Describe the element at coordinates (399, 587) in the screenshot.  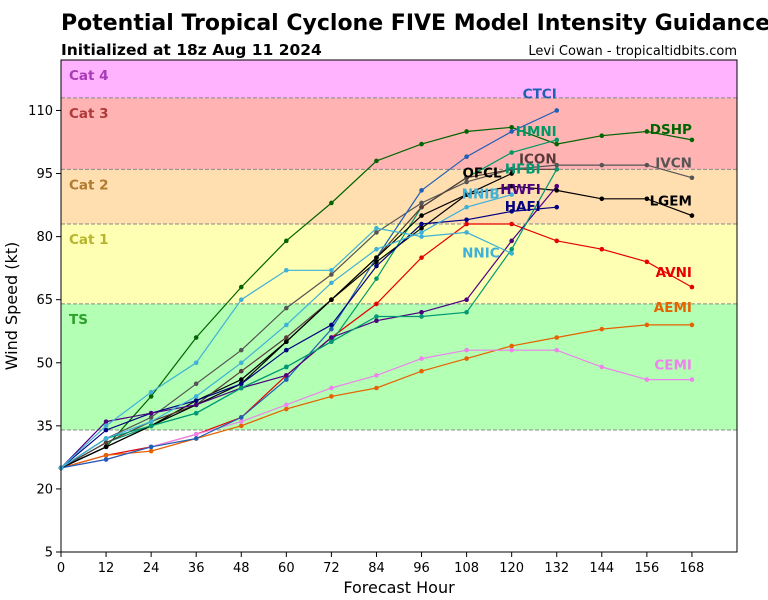
I see `x-axis-label: Forecast Hour` at that location.